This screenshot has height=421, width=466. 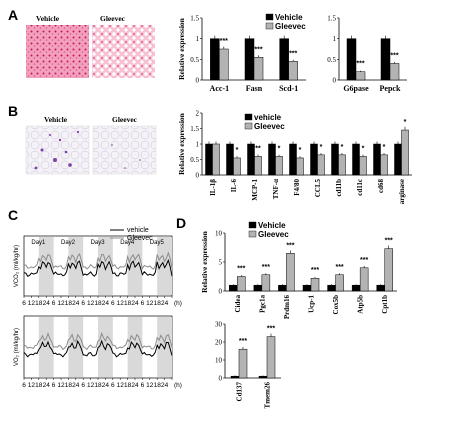 I want to click on category-label: Cpt1b, so click(x=385, y=304).